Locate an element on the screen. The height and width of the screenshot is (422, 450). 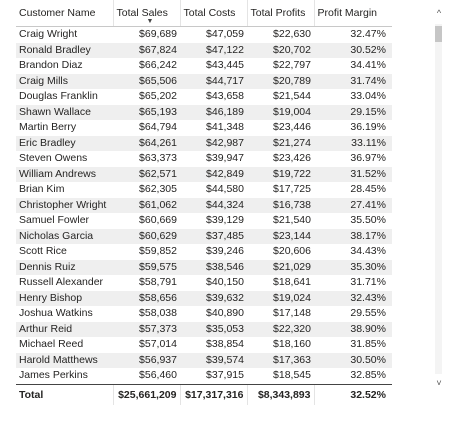
profit-margin-cell: 29.55% is located at coordinates (368, 313).